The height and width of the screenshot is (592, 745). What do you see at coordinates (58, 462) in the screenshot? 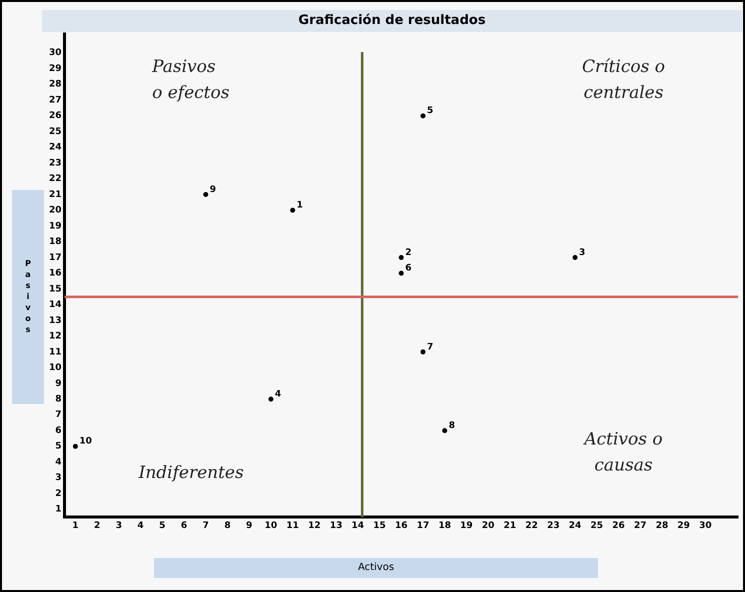
I see `y-tick-label: 4` at bounding box center [58, 462].